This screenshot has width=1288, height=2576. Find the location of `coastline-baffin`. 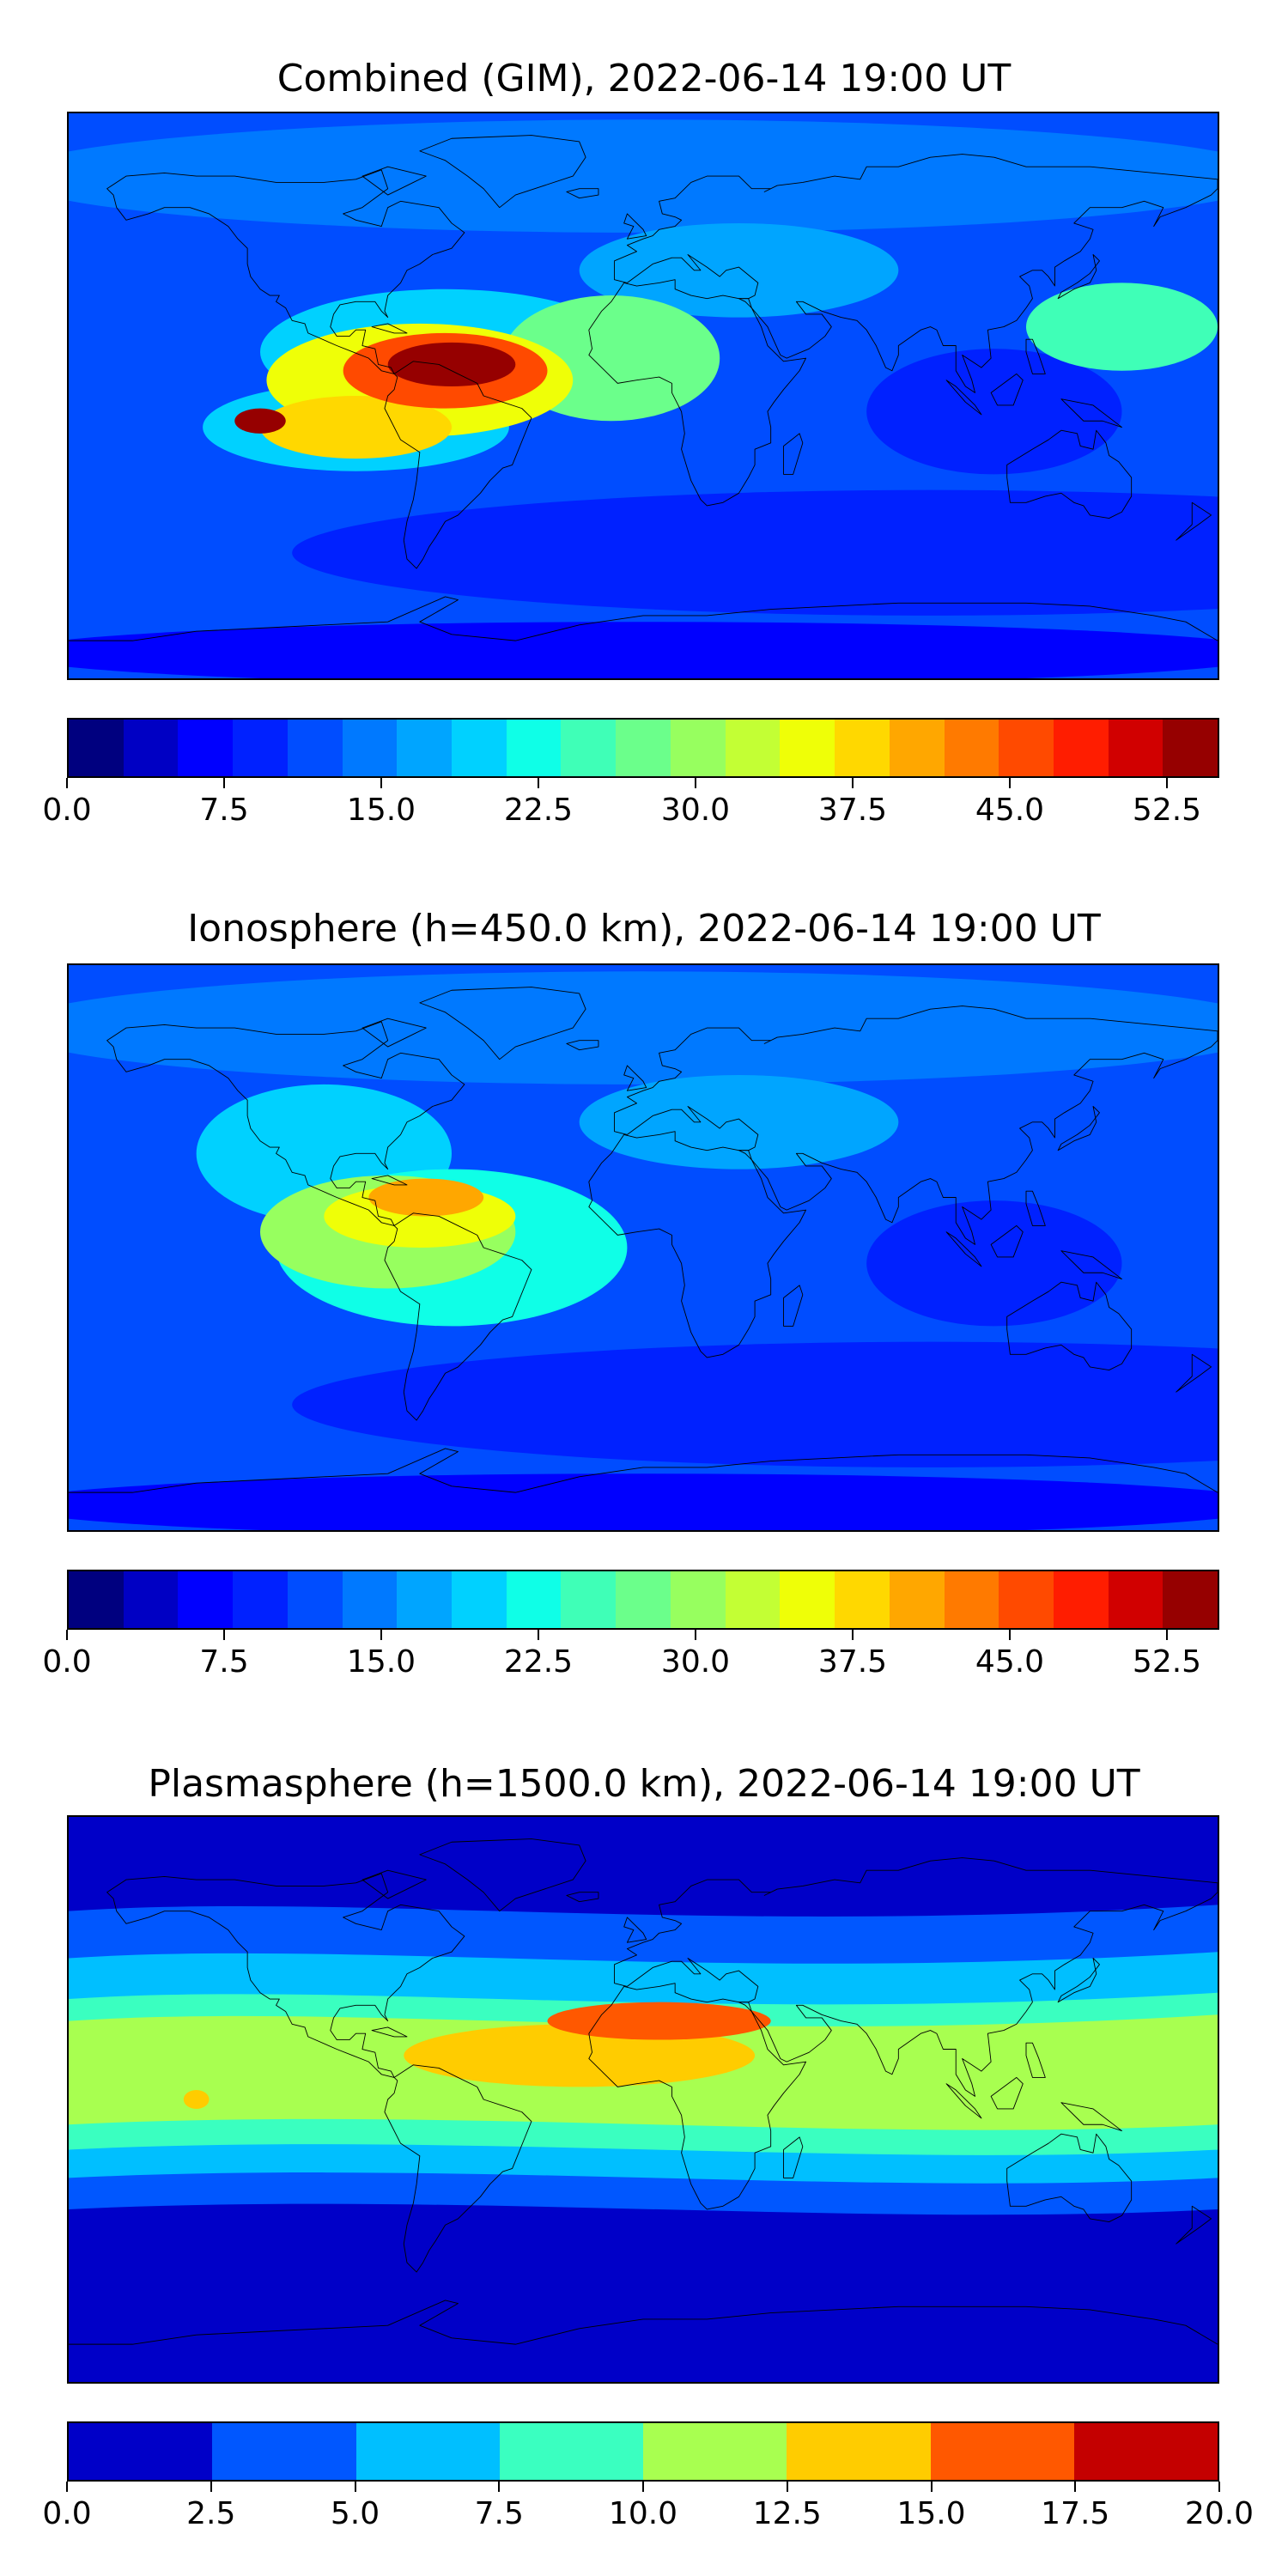

coastline-baffin is located at coordinates (394, 1032).